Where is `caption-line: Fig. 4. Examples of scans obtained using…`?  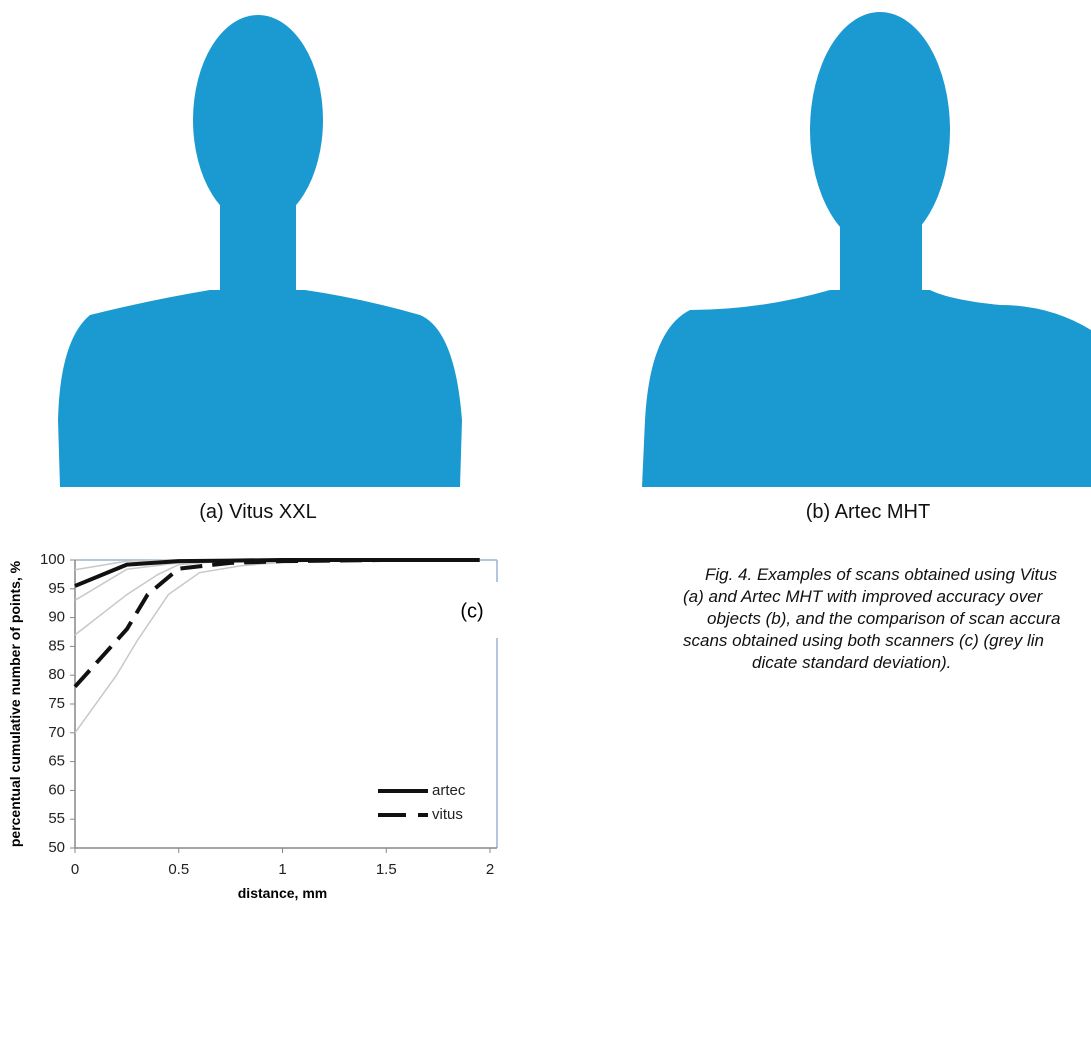
caption-line: Fig. 4. Examples of scans obtained using… is located at coordinates (881, 574).